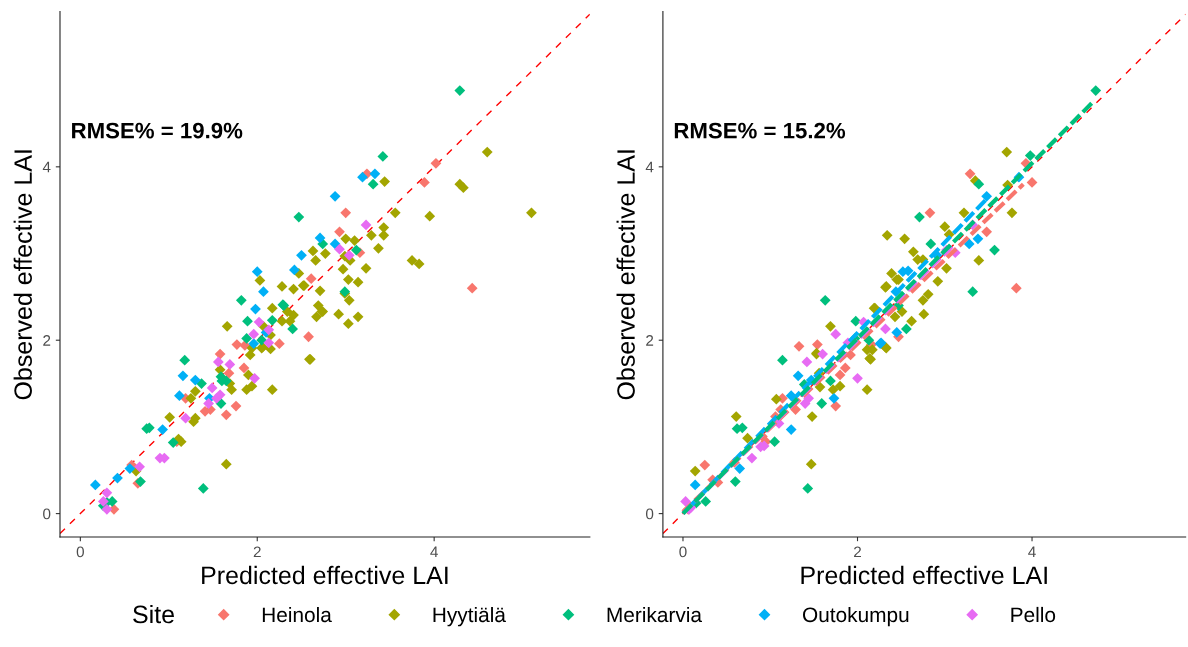 Image resolution: width=1188 pixels, height=647 pixels. I want to click on annotation: RMSE% = 15.2%, so click(760, 130).